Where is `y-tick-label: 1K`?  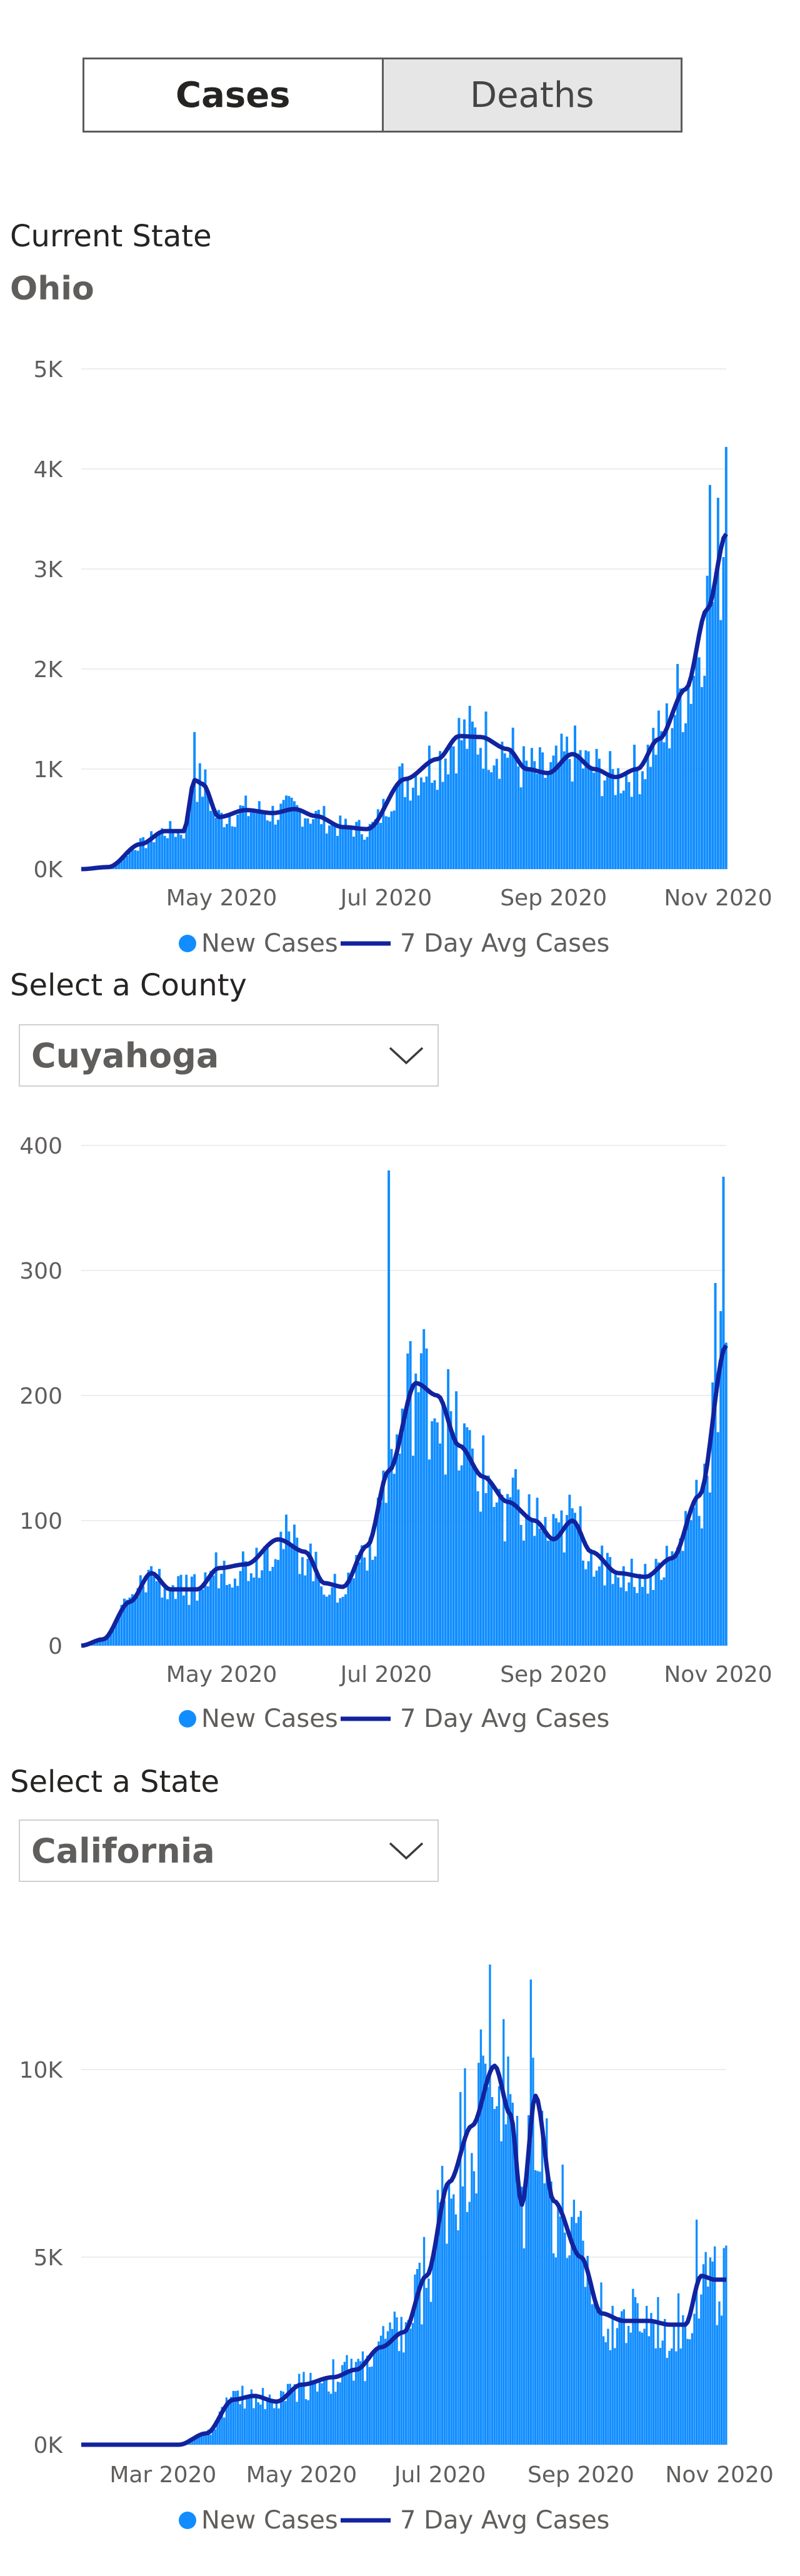 y-tick-label: 1K is located at coordinates (48, 770).